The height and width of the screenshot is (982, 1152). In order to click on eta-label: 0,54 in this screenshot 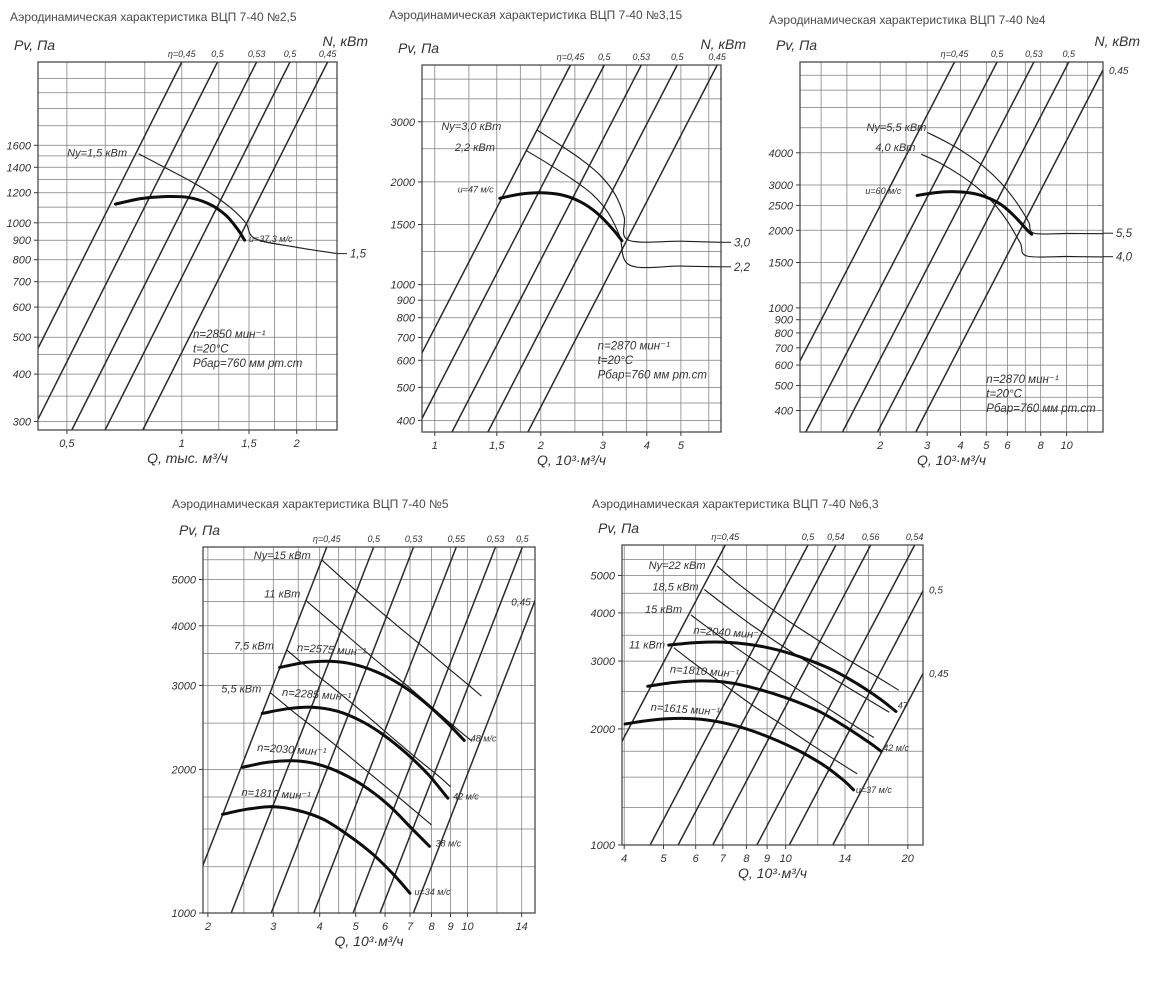, I will do `click(836, 537)`.